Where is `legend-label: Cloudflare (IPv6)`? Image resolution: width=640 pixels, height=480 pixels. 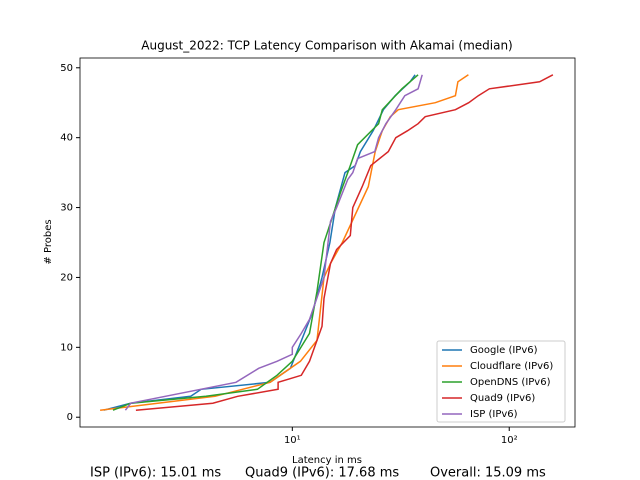 legend-label: Cloudflare (IPv6) is located at coordinates (511, 366).